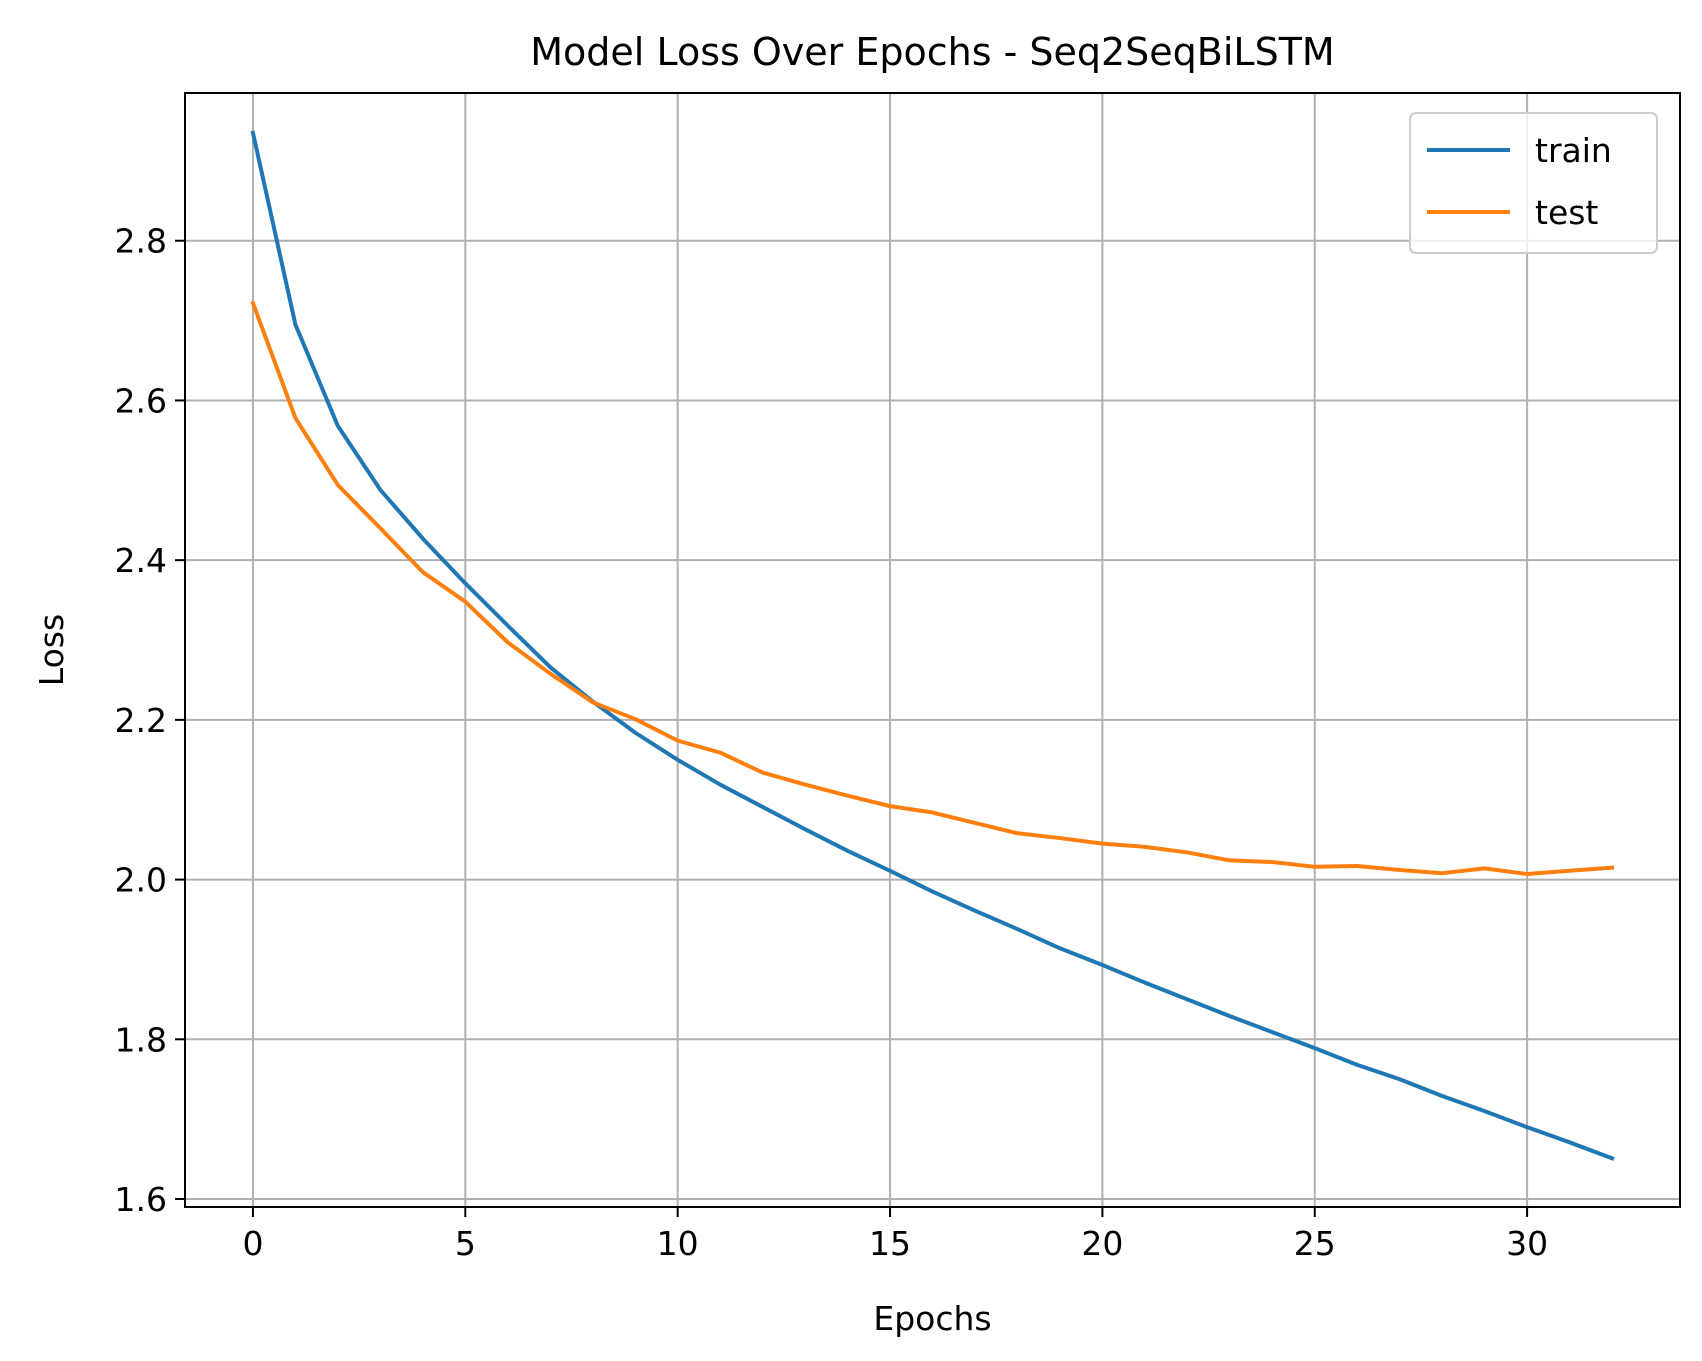  Describe the element at coordinates (932, 1318) in the screenshot. I see `x-axis-label: Epochs` at that location.